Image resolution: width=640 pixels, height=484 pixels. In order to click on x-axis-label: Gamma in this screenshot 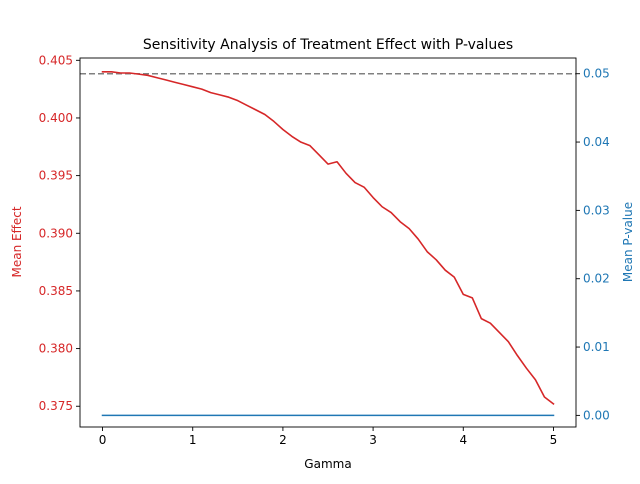, I will do `click(327, 464)`.